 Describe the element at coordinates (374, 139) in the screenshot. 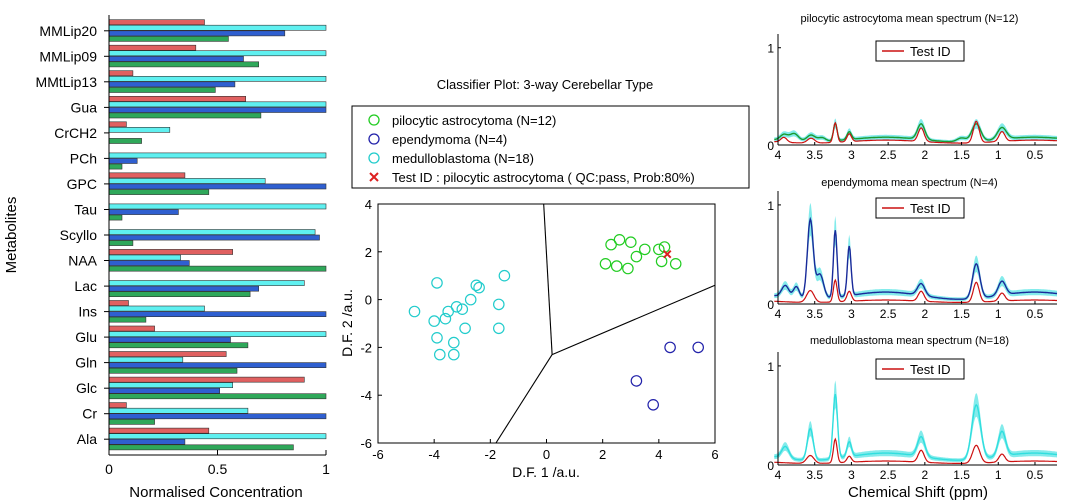

I see `legend-marker` at that location.